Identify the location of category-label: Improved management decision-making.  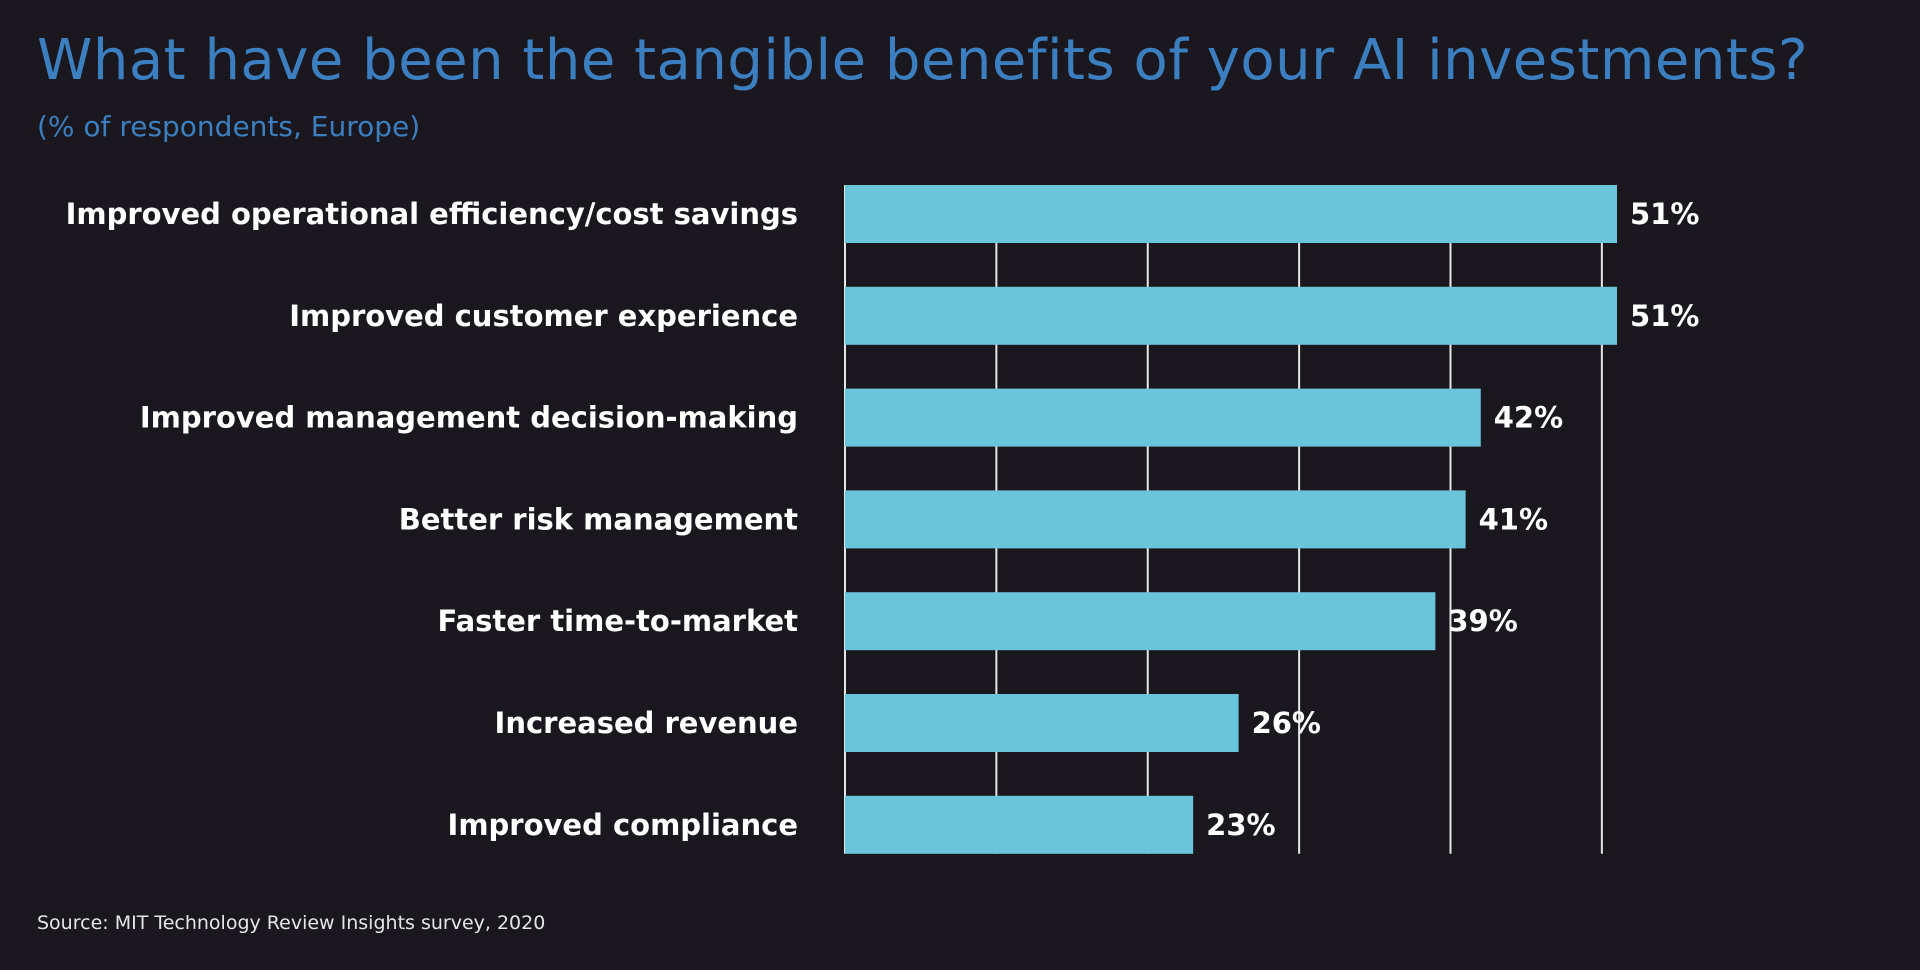
(469, 418).